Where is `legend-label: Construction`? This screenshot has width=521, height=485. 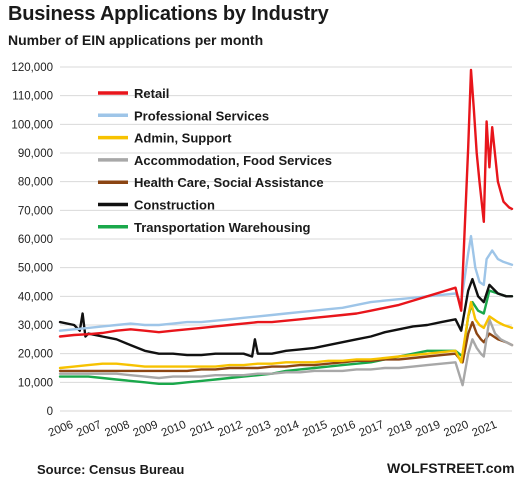 legend-label: Construction is located at coordinates (174, 205).